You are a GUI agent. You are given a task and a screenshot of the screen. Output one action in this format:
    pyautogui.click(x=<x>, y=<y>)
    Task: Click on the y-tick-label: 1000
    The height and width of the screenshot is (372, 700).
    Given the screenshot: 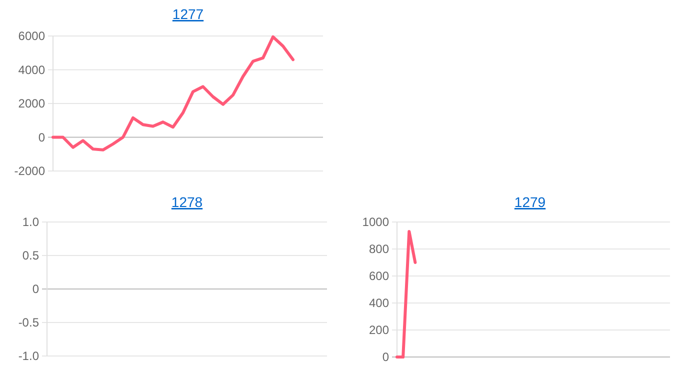 What is the action you would take?
    pyautogui.click(x=376, y=222)
    